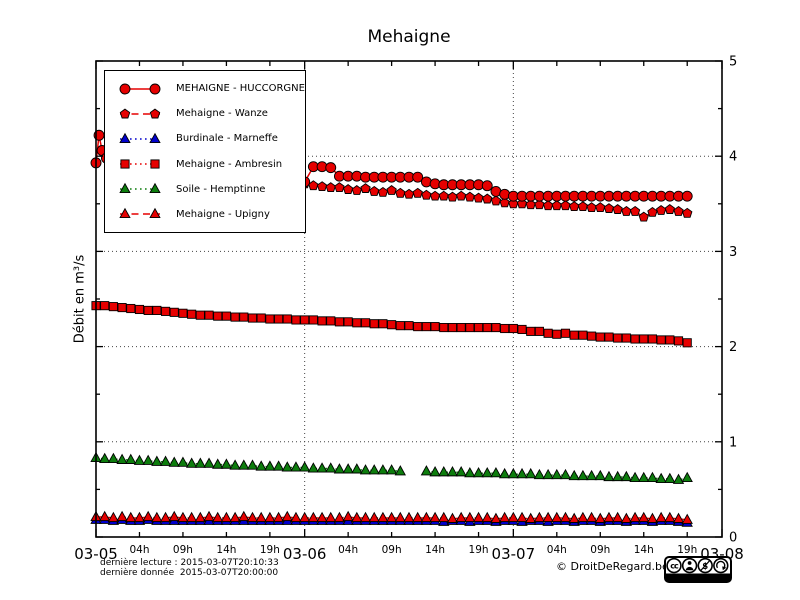 Image resolution: width=800 pixels, height=600 pixels. Describe the element at coordinates (189, 563) in the screenshot. I see `last-reading-text: dernière lecture : 2015-03-07T20:10:33` at that location.